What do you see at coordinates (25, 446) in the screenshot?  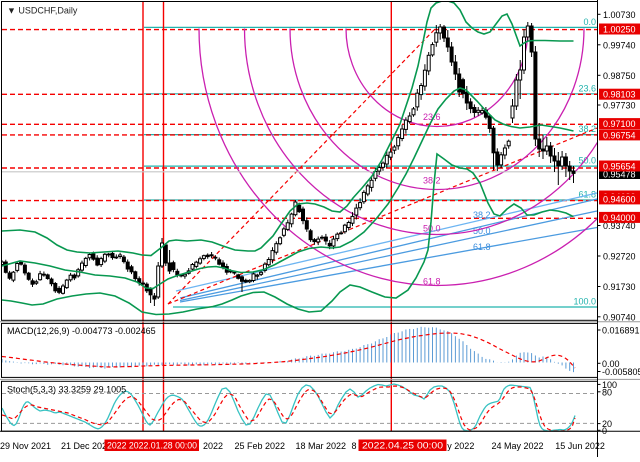 I see `svg-text: 29 Nov 2021` at bounding box center [25, 446].